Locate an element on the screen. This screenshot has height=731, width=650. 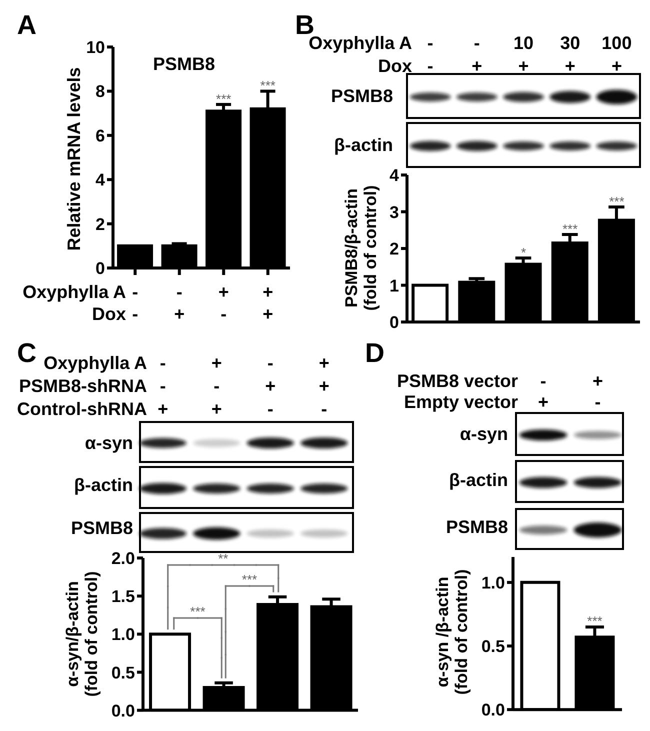
y-tick-label: 10 is located at coordinates (95, 48).